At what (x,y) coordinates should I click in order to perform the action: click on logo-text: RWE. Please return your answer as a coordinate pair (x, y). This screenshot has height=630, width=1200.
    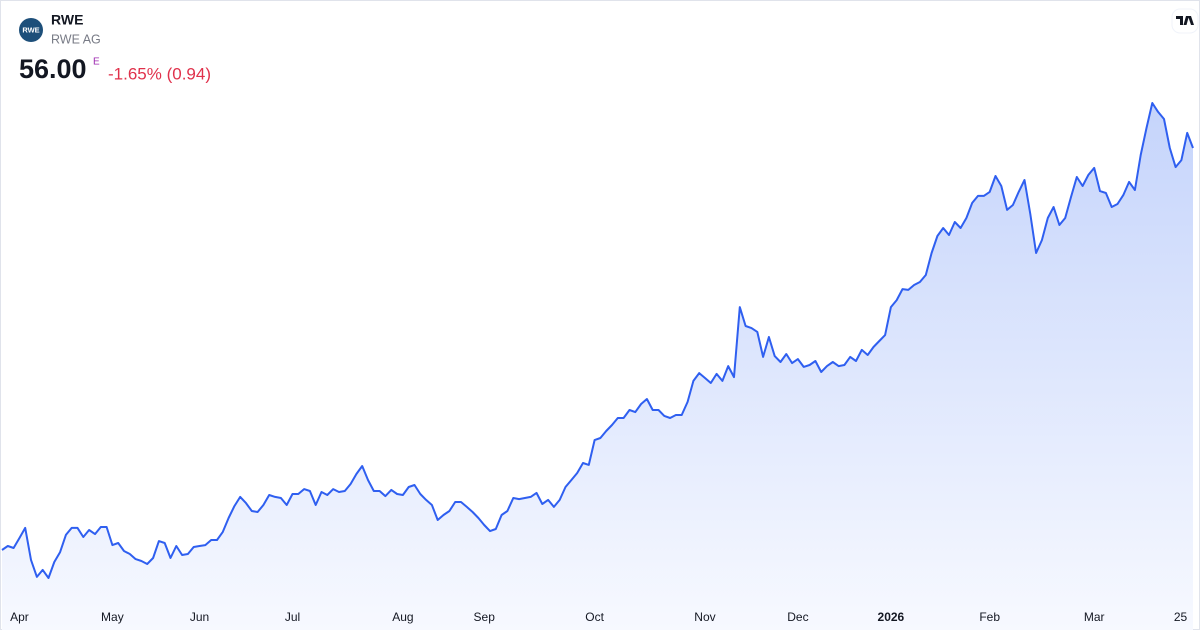
    Looking at the image, I should click on (30, 29).